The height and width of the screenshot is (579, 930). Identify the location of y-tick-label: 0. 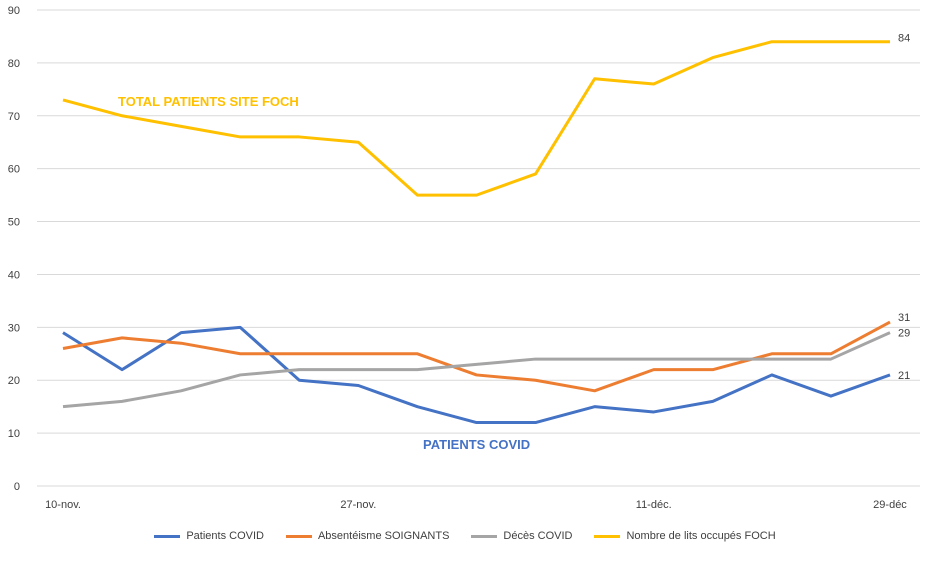
(17, 487).